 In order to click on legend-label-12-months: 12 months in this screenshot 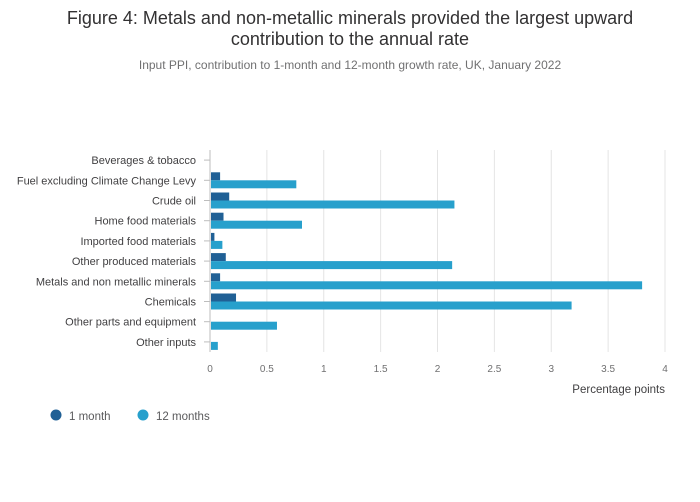, I will do `click(183, 417)`.